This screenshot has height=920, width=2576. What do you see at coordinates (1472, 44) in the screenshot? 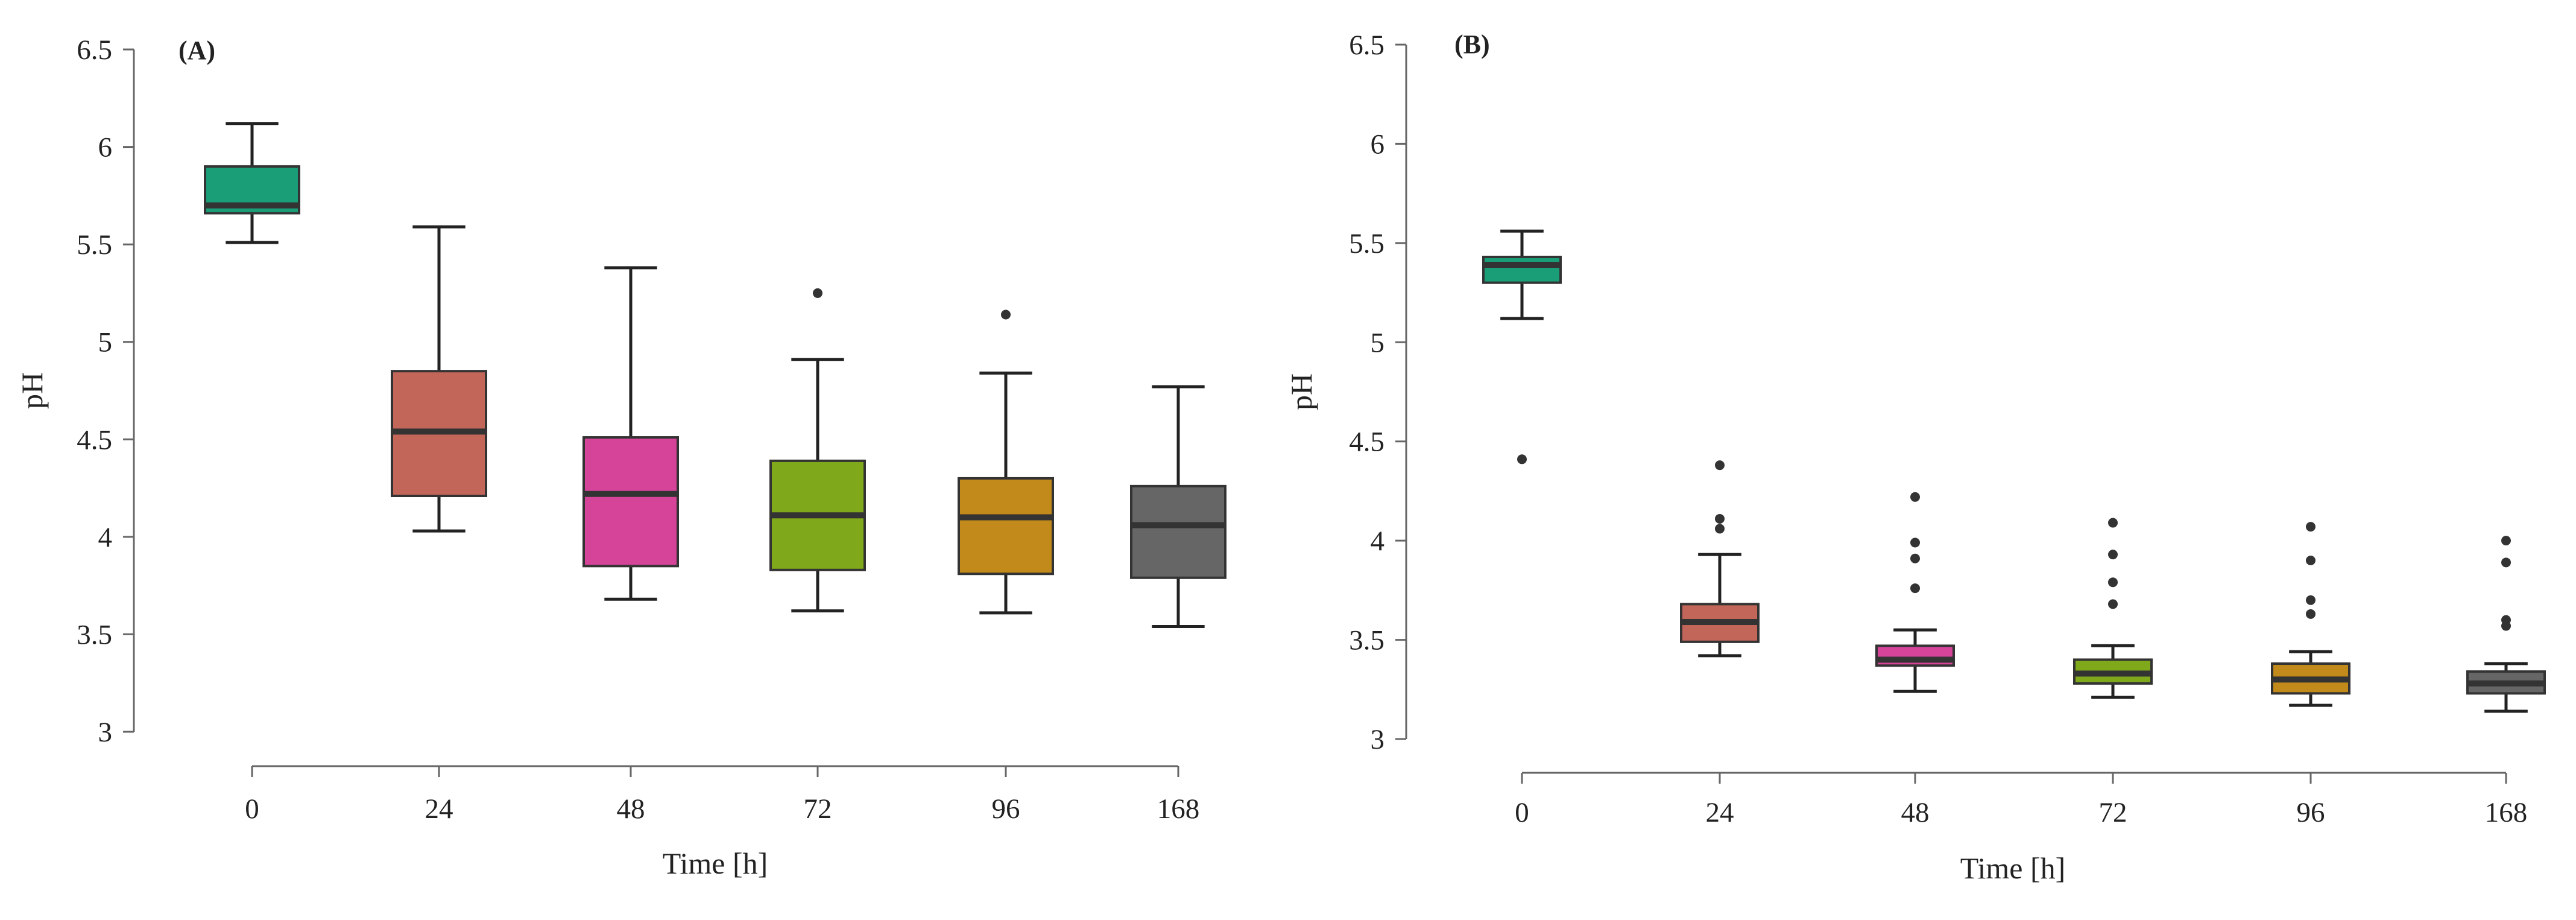
I see `panel-label: (B)` at bounding box center [1472, 44].